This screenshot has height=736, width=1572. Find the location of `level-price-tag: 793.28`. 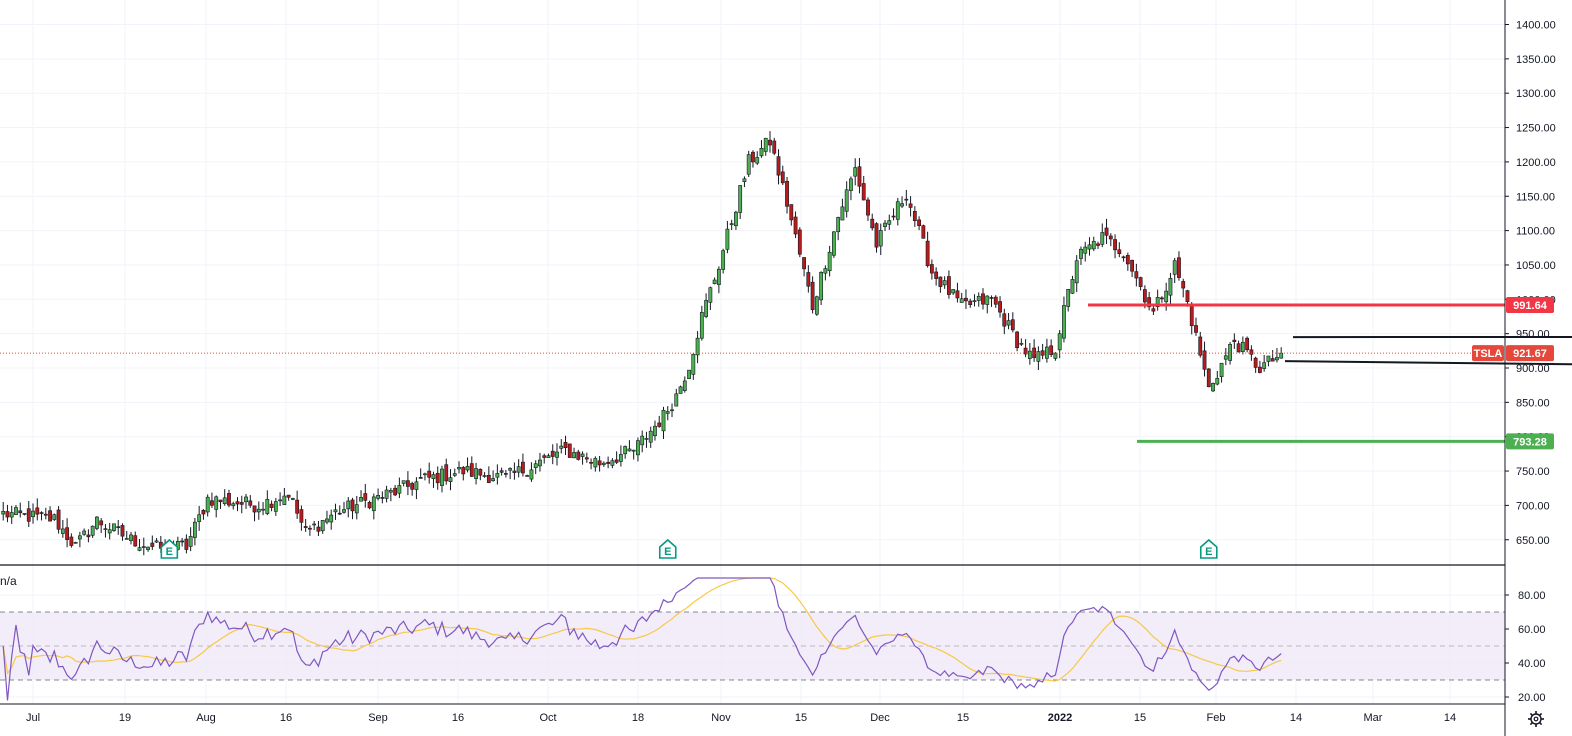

level-price-tag: 793.28 is located at coordinates (1530, 441).